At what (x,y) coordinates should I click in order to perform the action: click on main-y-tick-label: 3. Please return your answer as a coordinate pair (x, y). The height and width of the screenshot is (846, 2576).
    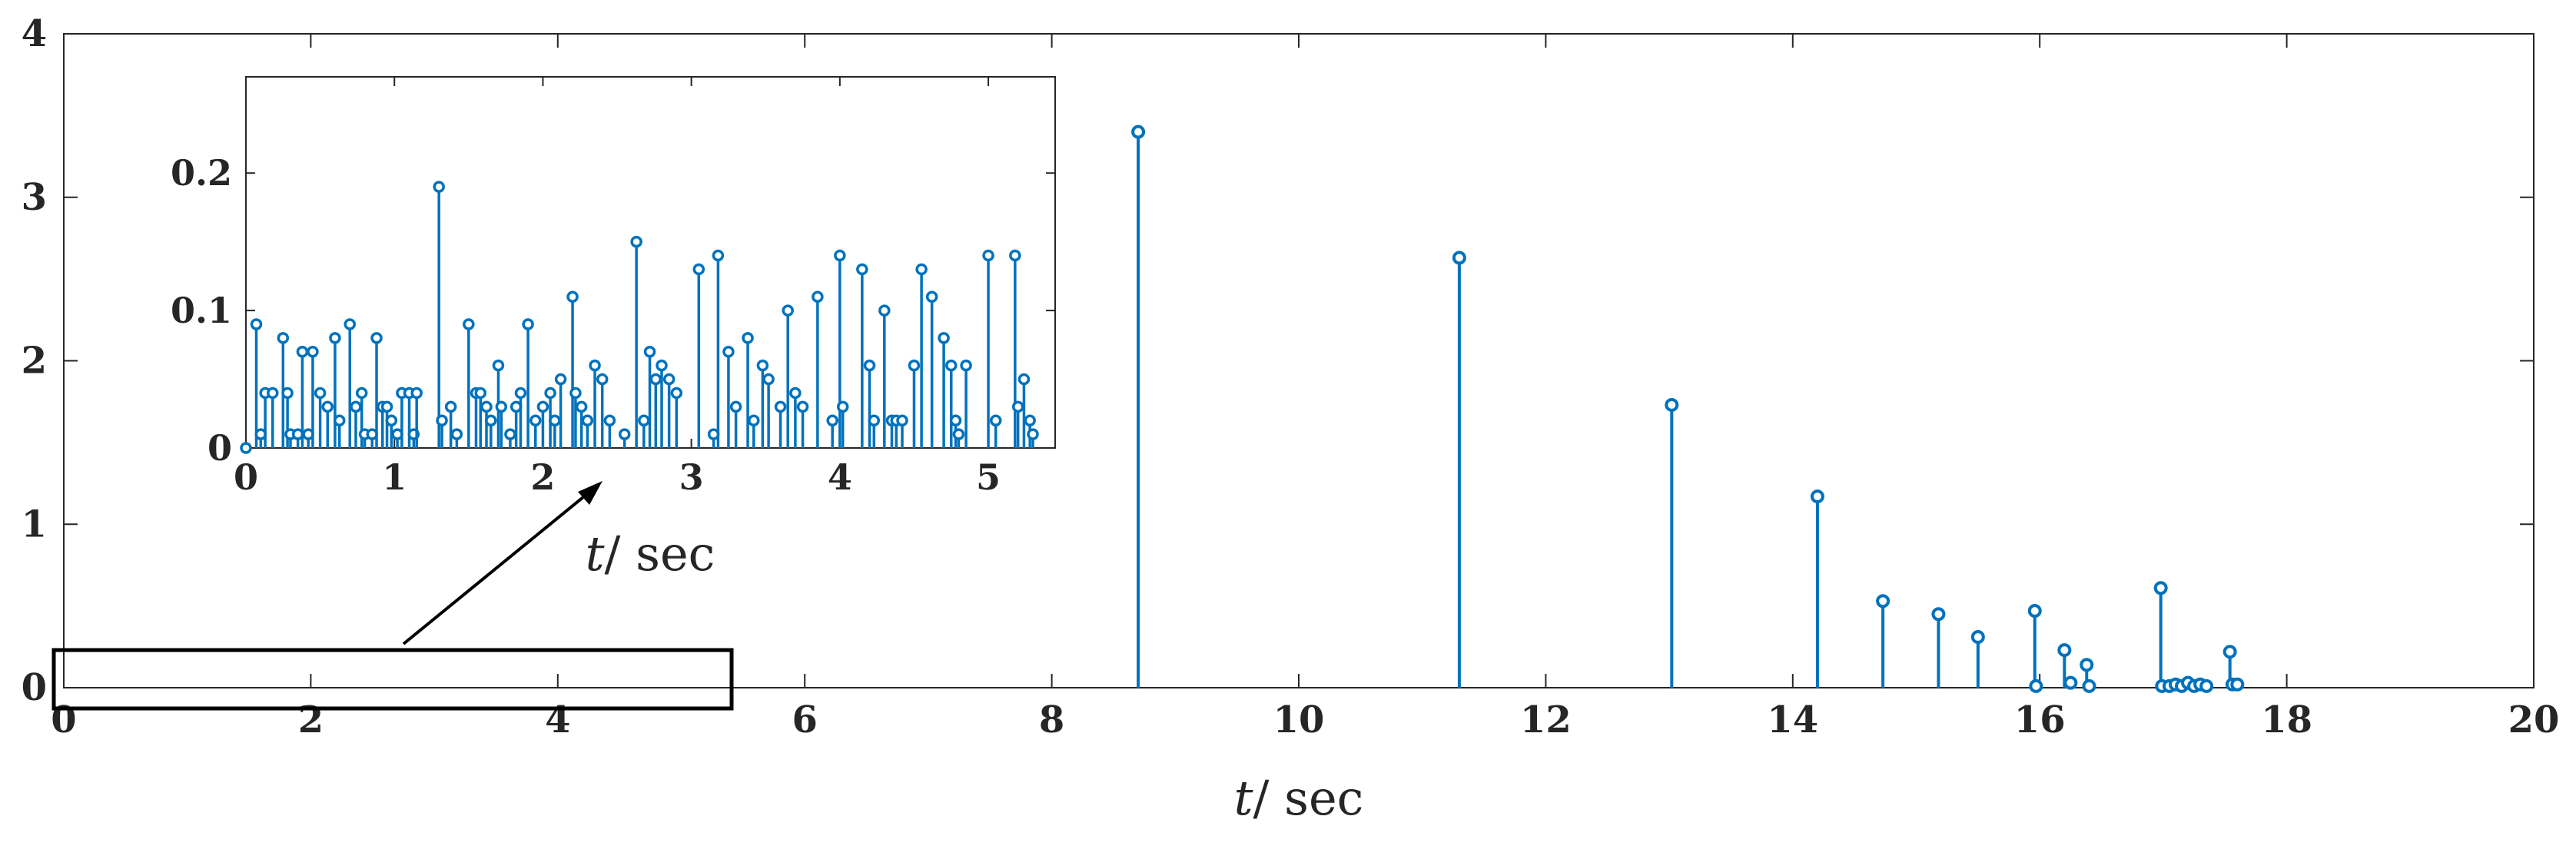
    Looking at the image, I should click on (34, 197).